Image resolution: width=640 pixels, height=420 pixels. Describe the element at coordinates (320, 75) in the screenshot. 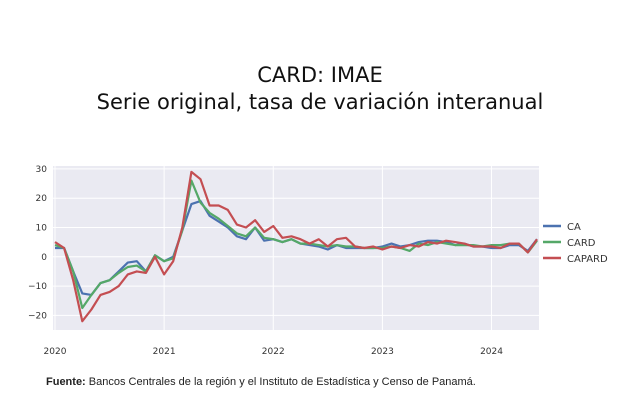

I see `chart-title: CARD: IMAE` at that location.